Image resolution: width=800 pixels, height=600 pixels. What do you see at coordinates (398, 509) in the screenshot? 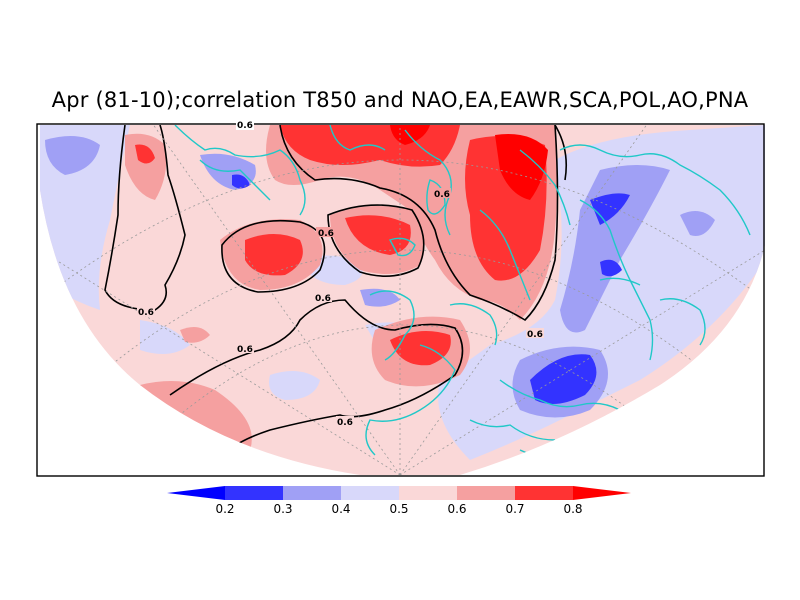
I see `colorbar-tick-label: 0.5` at bounding box center [398, 509].